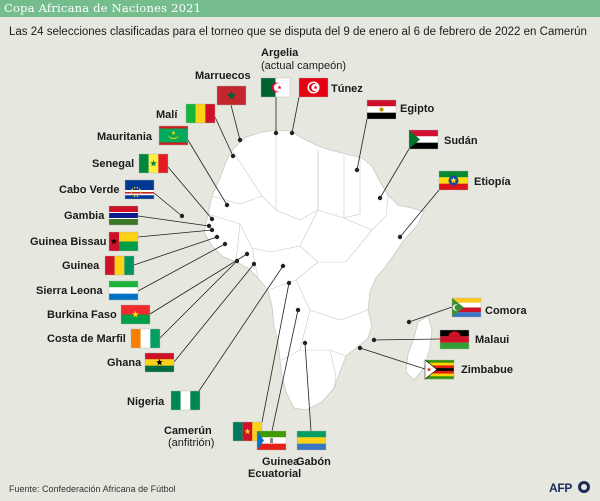 This screenshot has width=600, height=501. I want to click on label-senegal: Senegal, so click(113, 164).